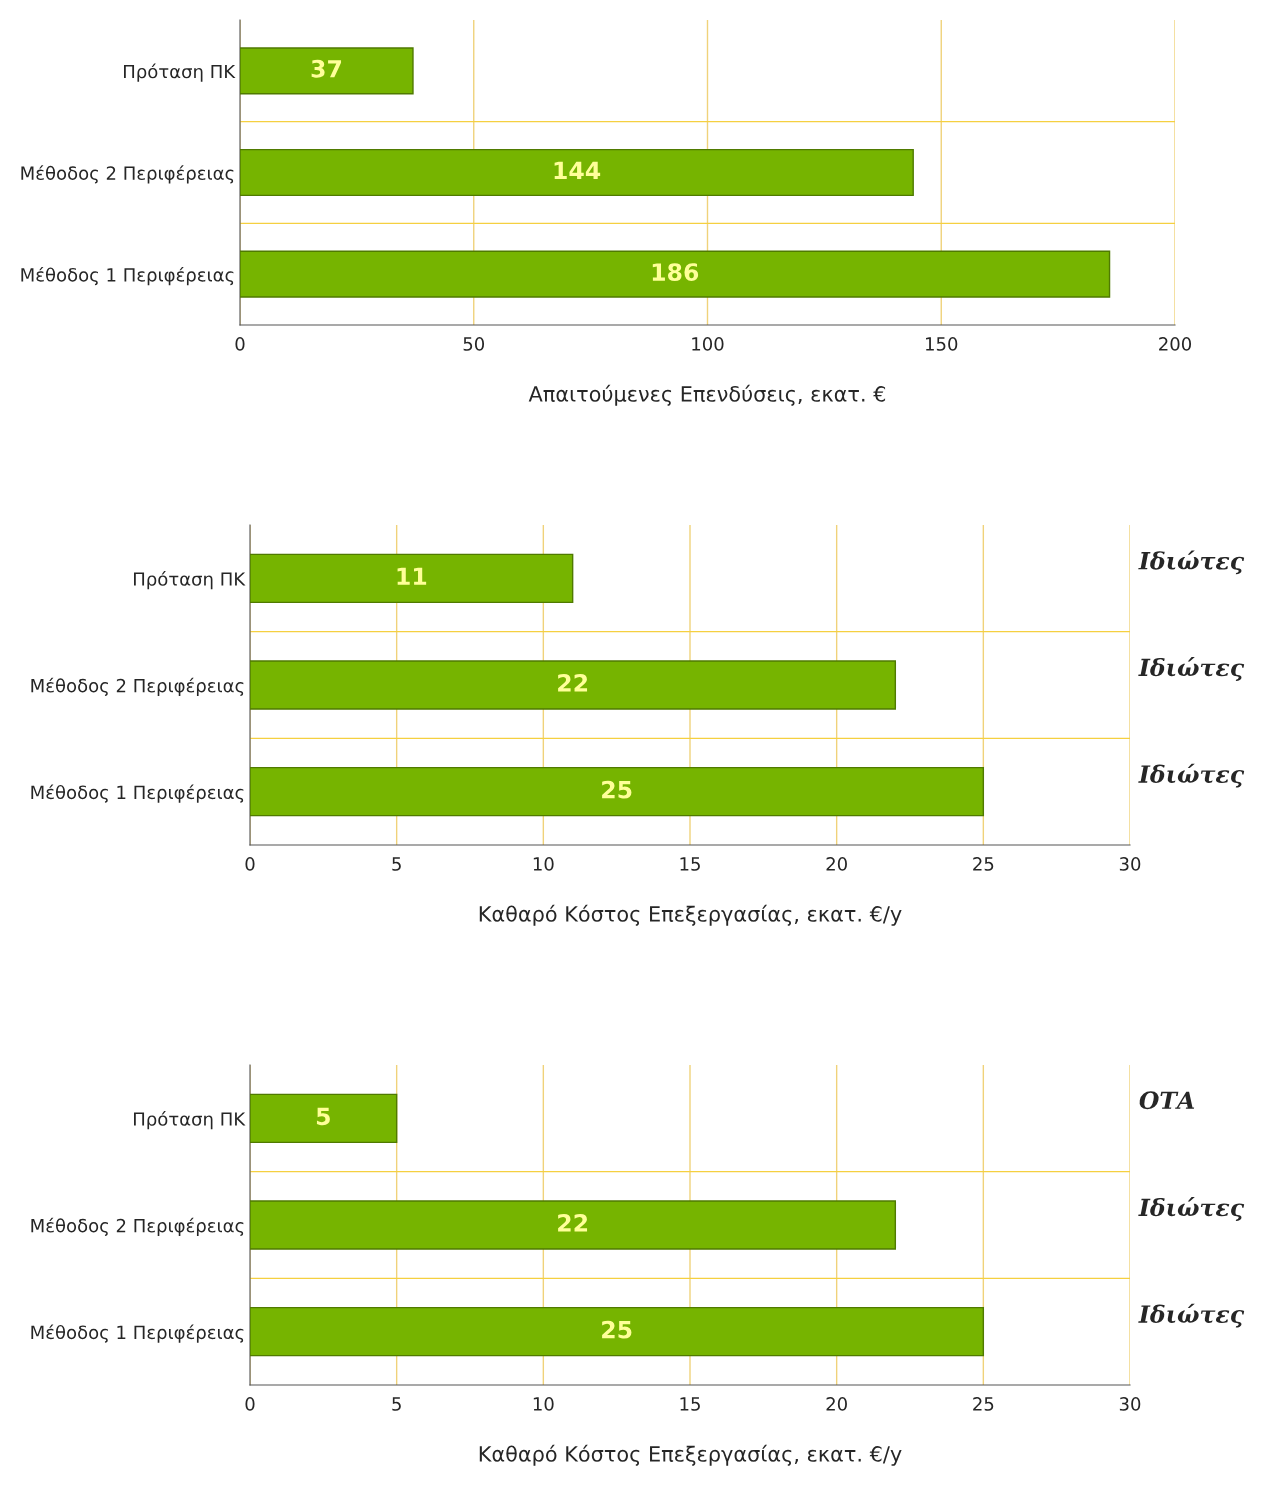 The image size is (1262, 1509). I want to click on data-label: 186, so click(675, 272).